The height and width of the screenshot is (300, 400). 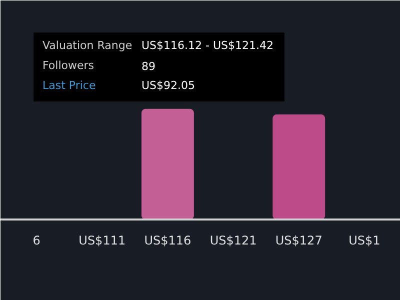 What do you see at coordinates (168, 241) in the screenshot?
I see `x-tick-label: US$116` at bounding box center [168, 241].